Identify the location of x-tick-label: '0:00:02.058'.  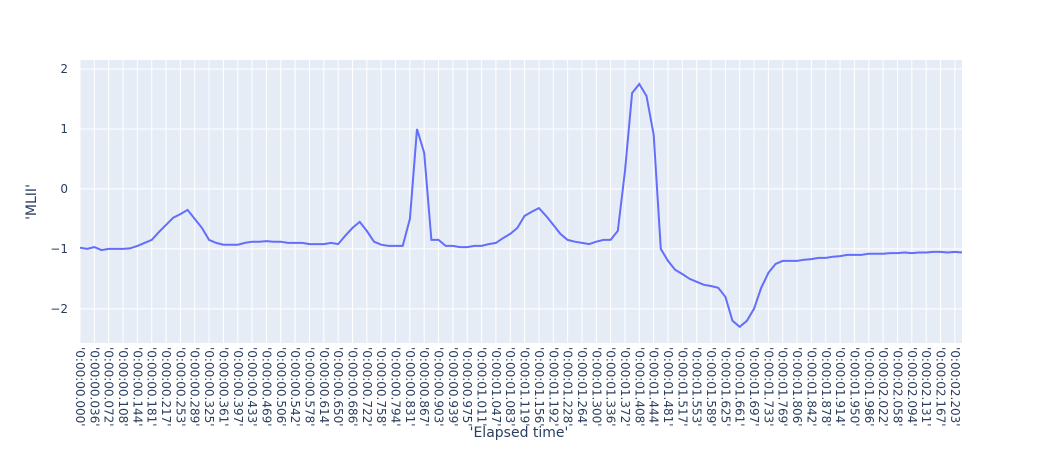
(897, 387).